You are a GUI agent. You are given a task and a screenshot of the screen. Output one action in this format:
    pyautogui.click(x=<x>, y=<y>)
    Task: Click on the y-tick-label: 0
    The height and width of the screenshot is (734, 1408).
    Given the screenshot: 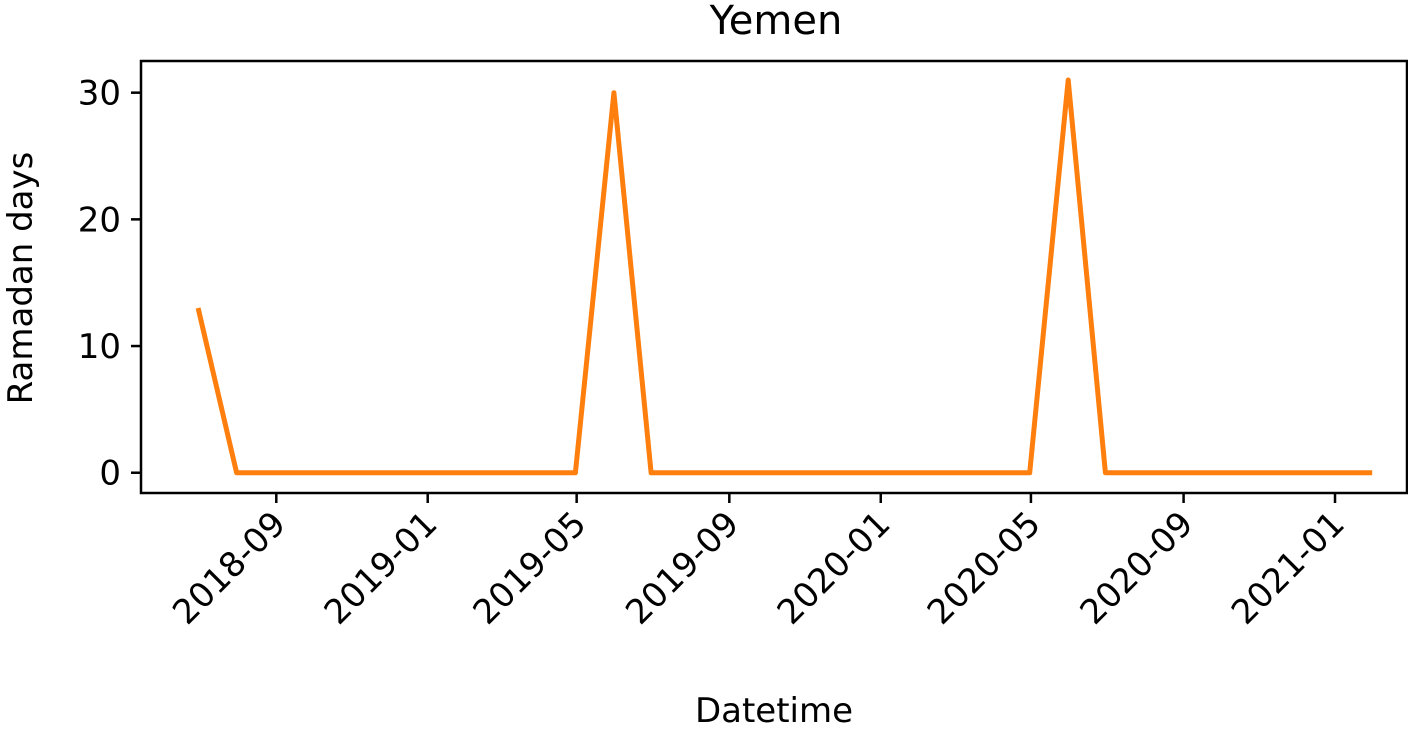 What is the action you would take?
    pyautogui.click(x=110, y=474)
    